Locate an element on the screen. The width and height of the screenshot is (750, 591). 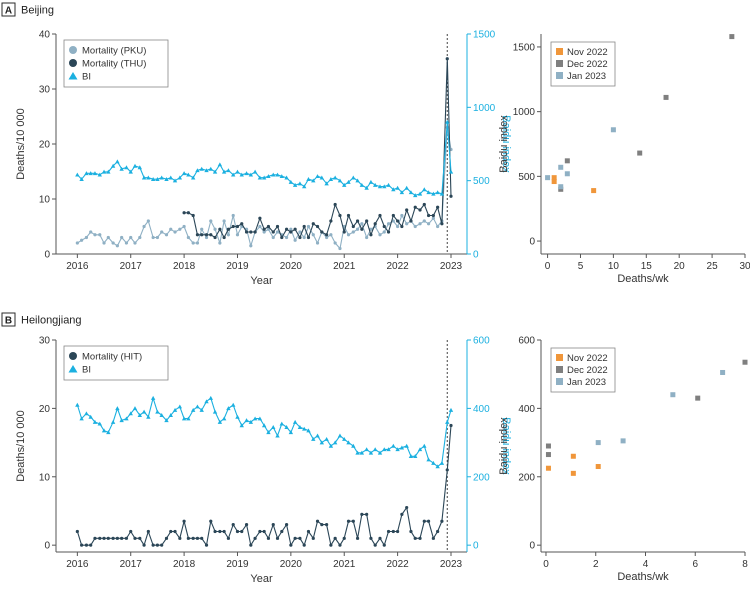
ts-y-axis-label: Deaths/10 000 is located at coordinates (21, 446).